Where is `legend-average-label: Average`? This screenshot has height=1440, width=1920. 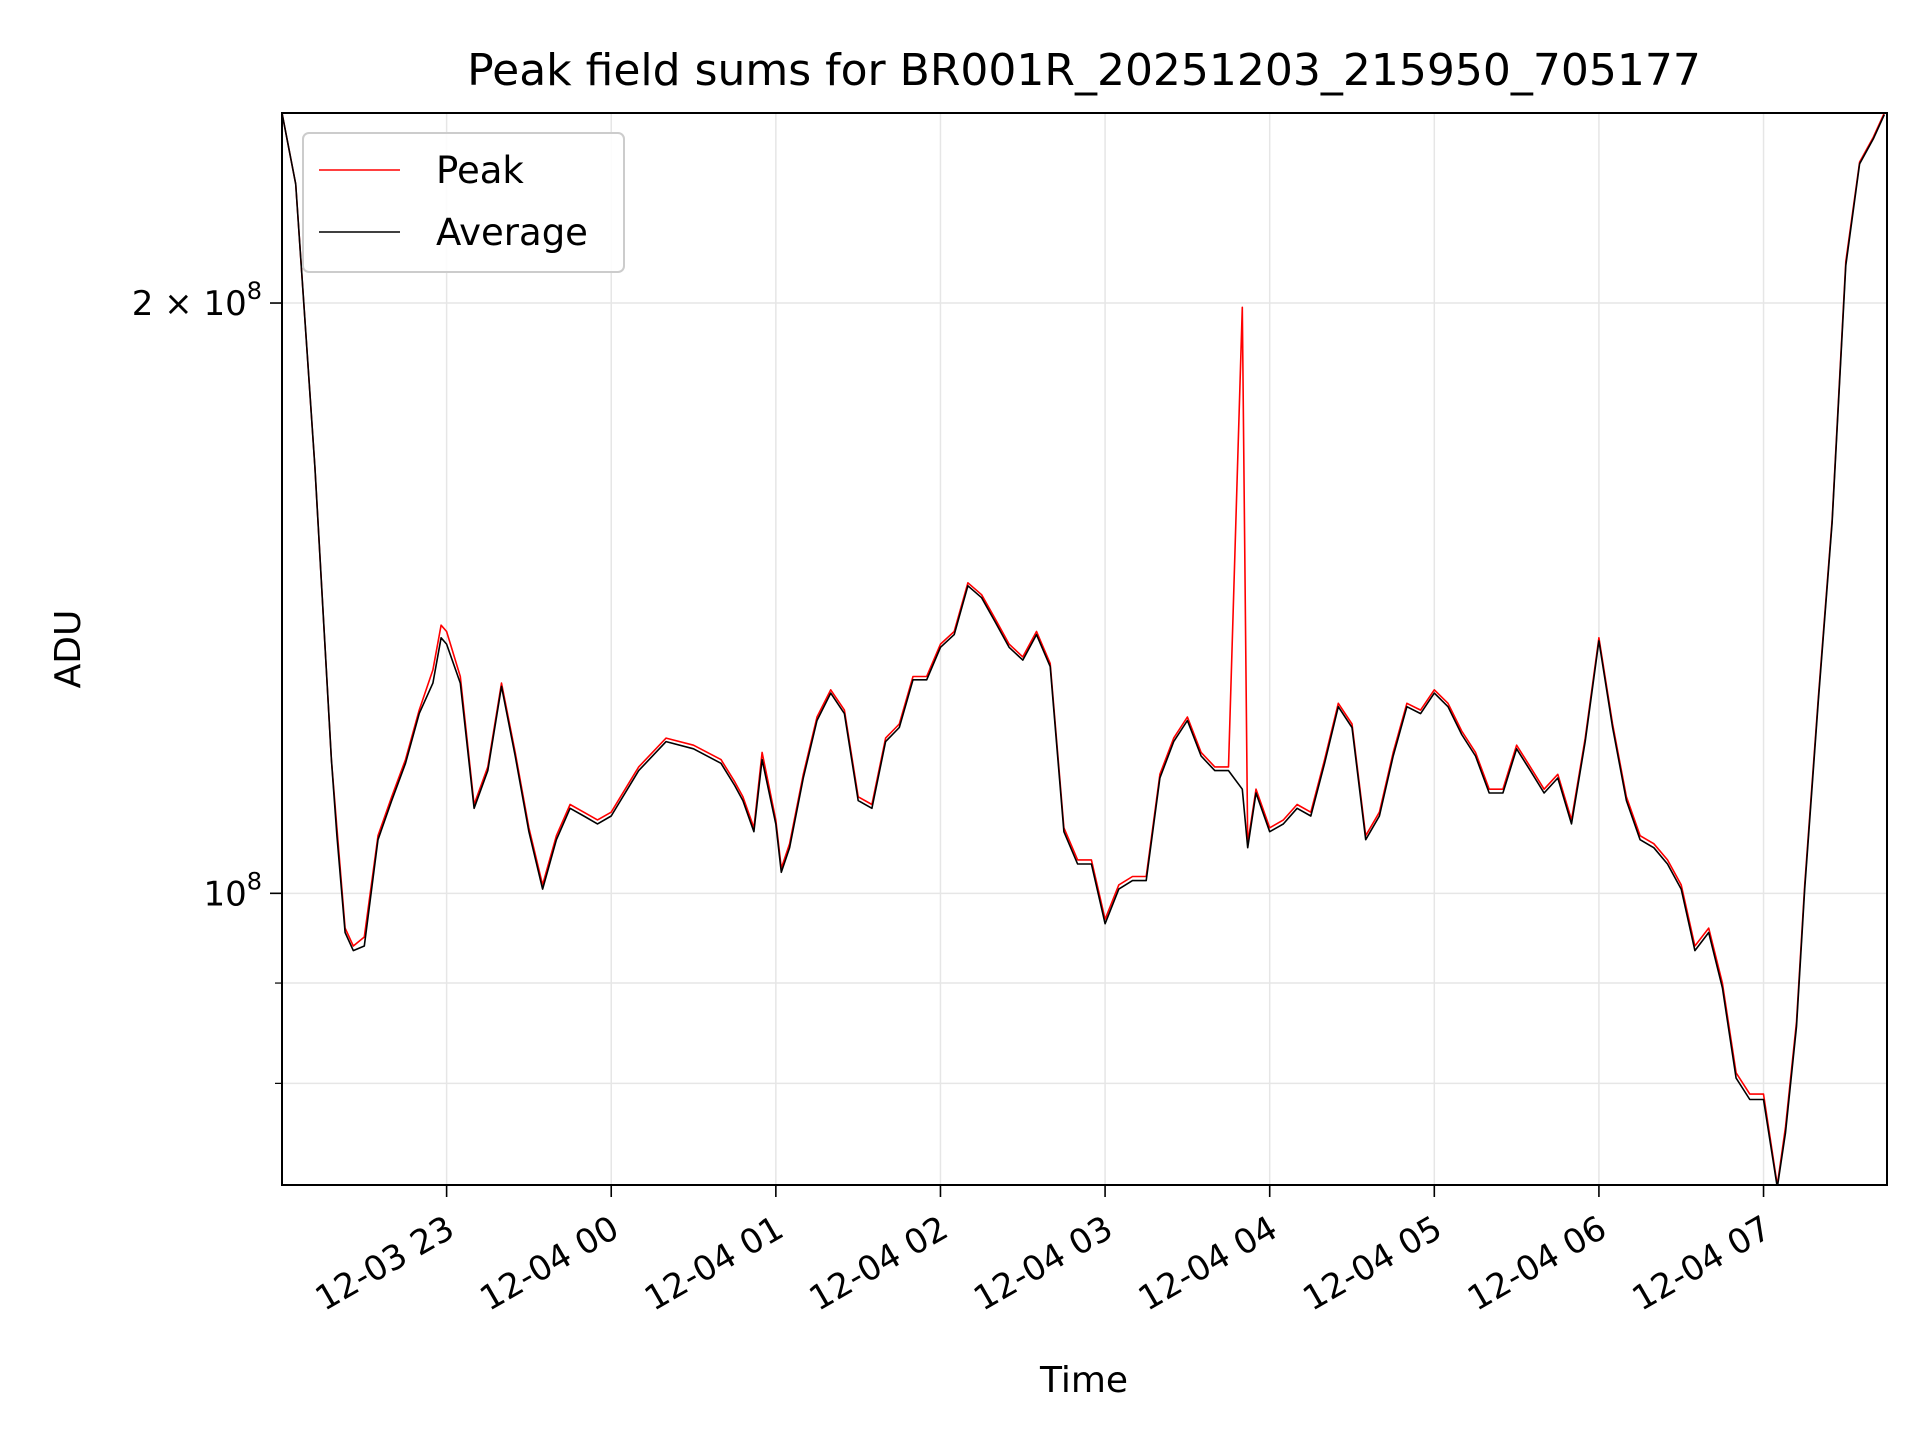
legend-average-label: Average is located at coordinates (512, 232).